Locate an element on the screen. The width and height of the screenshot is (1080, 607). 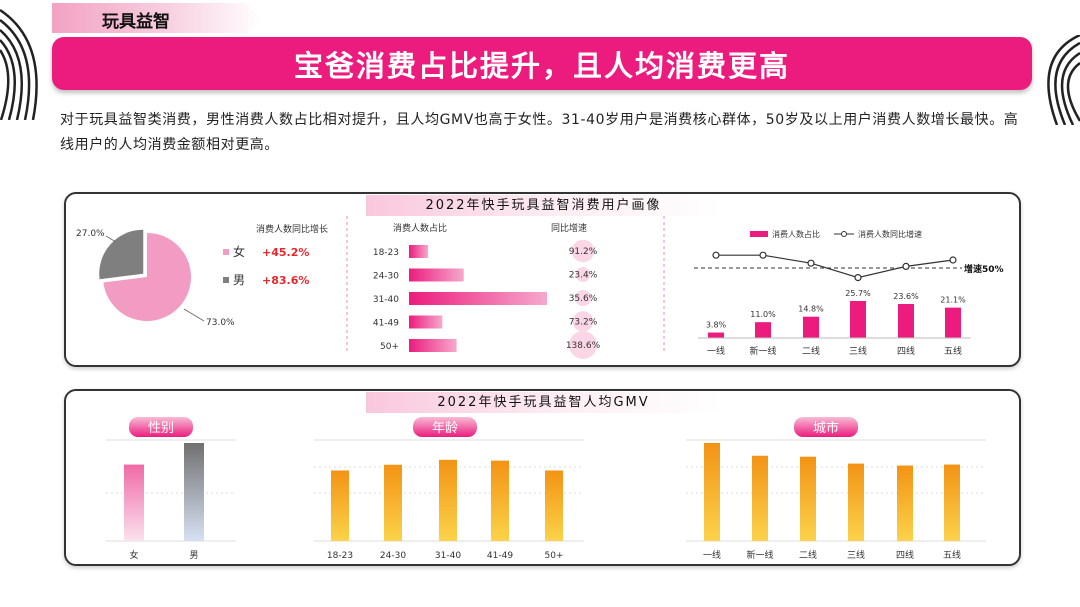
gender-tick-1: 男 is located at coordinates (193, 555).